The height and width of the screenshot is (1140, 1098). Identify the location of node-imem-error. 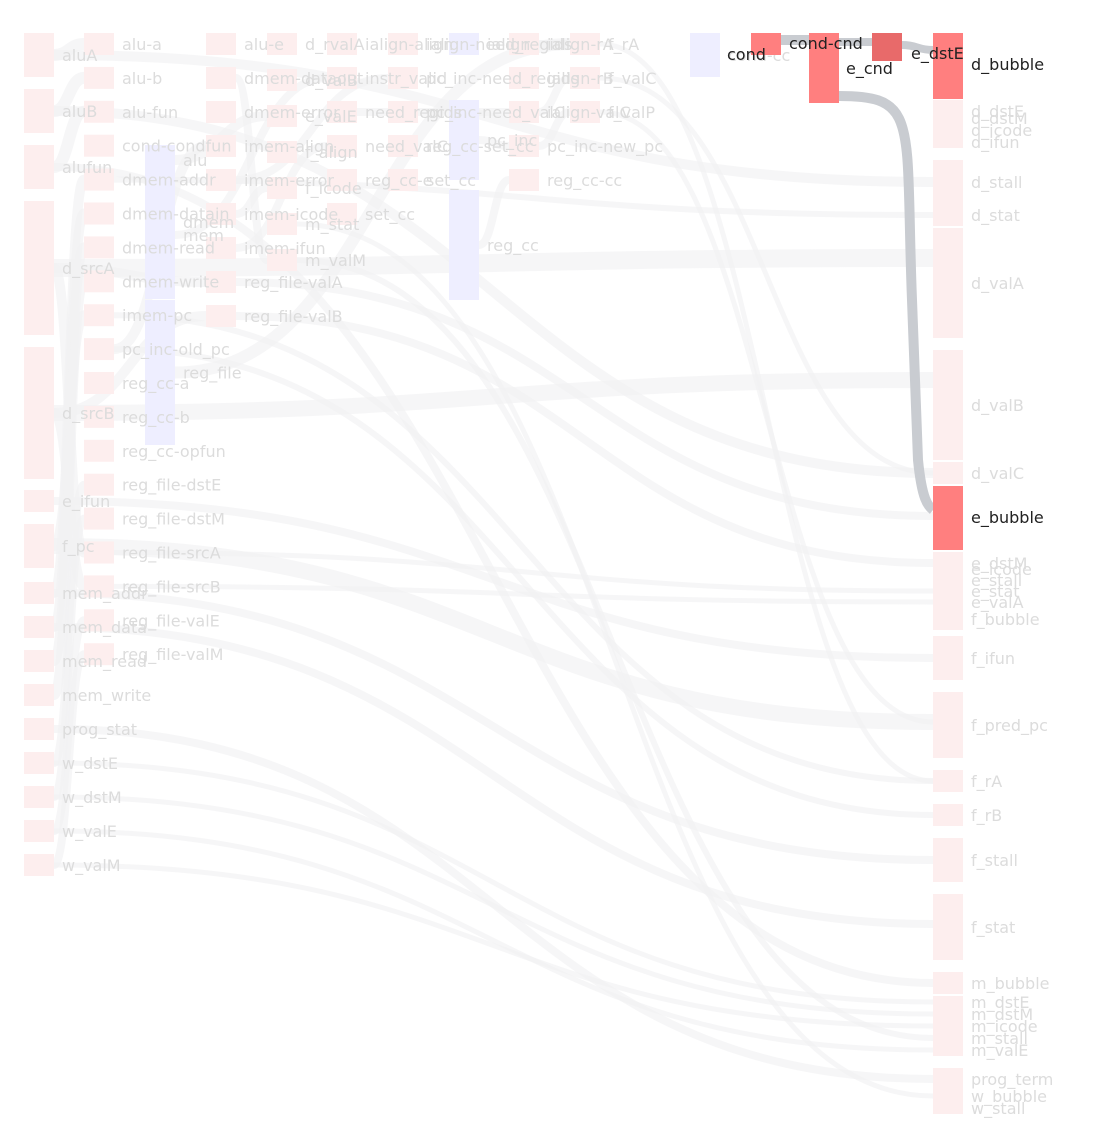
(221, 180).